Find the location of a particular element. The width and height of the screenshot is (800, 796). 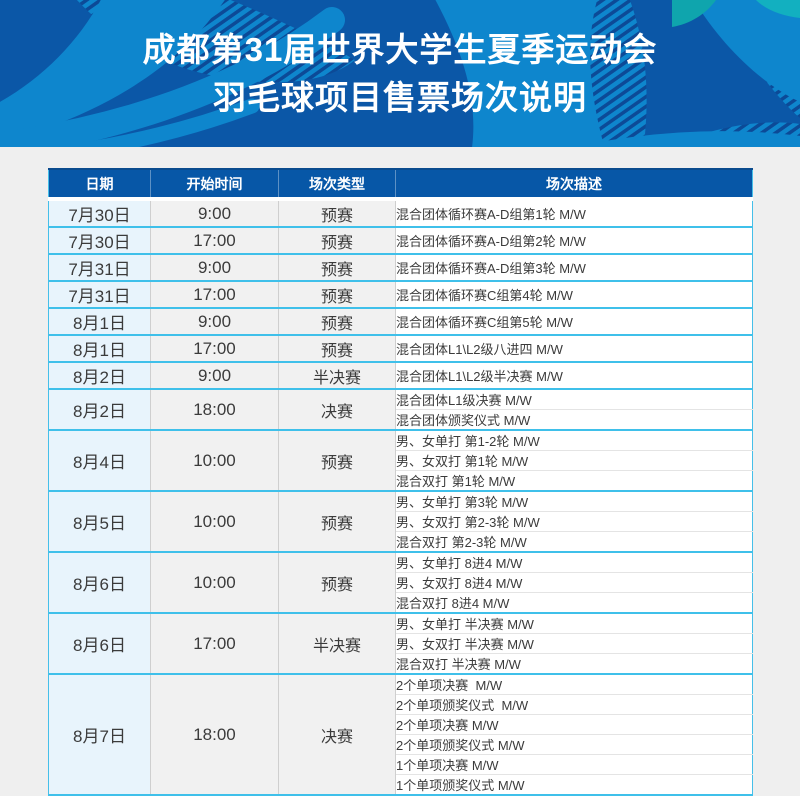

type-cell: 决赛 is located at coordinates (337, 409).